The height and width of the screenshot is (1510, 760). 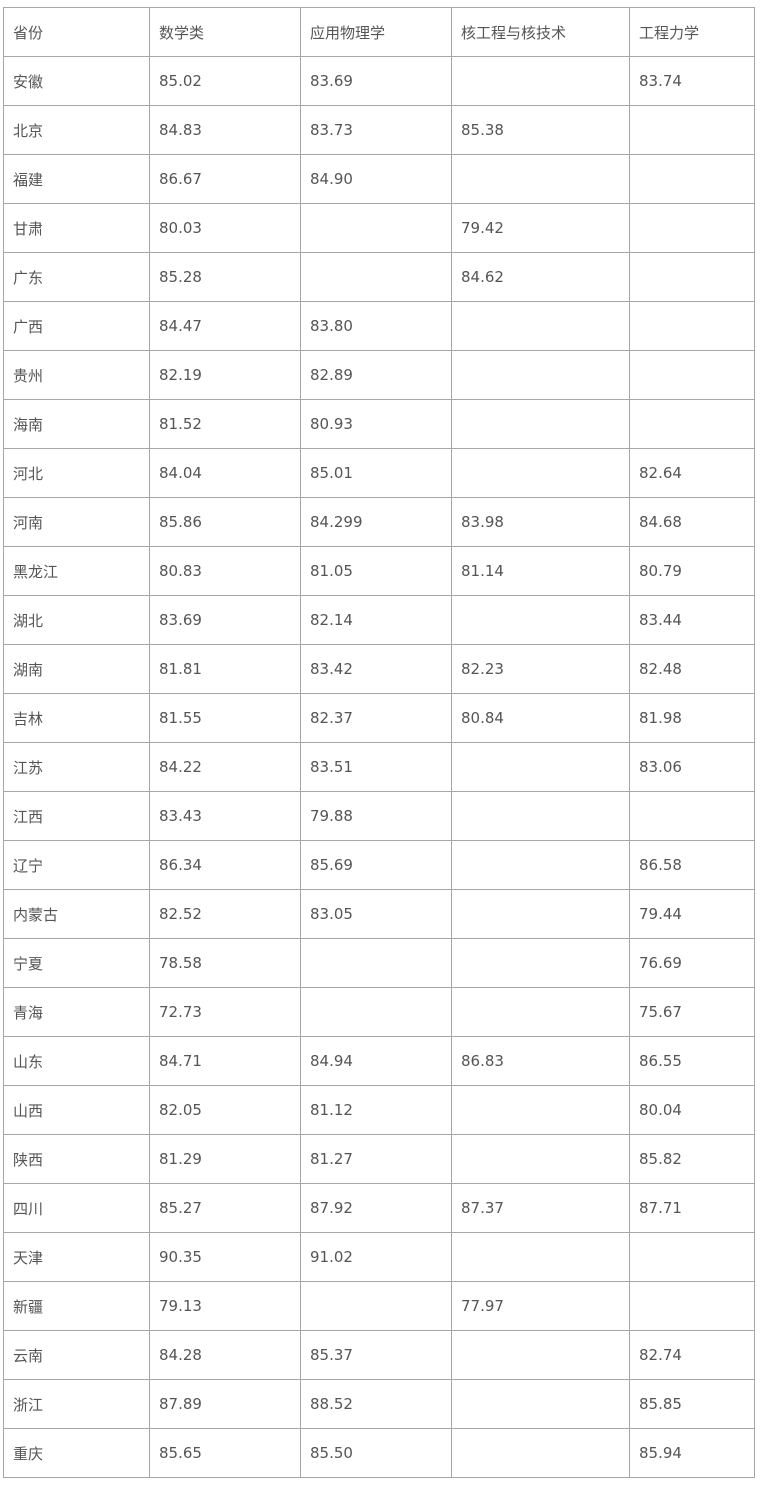 I want to click on table-row: 山东 84.71 84.94 86.83 86.55, so click(x=379, y=1061).